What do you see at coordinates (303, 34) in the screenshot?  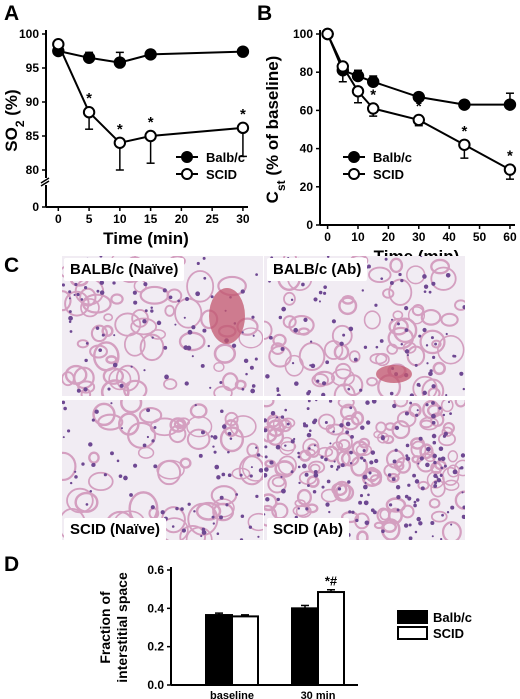 I see `chart-b-y-tick-label: 100` at bounding box center [303, 34].